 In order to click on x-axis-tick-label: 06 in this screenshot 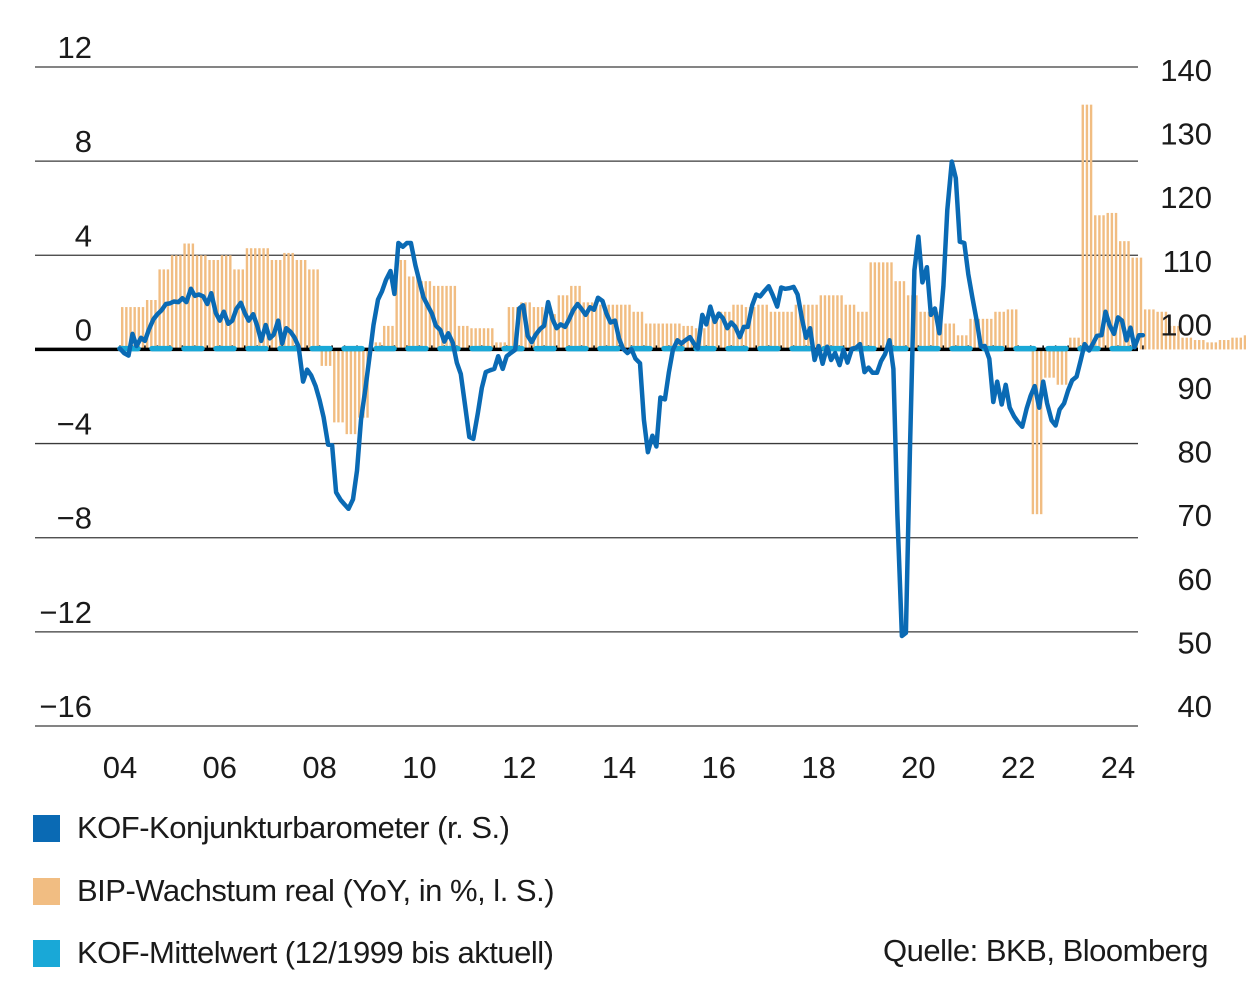, I will do `click(220, 767)`.